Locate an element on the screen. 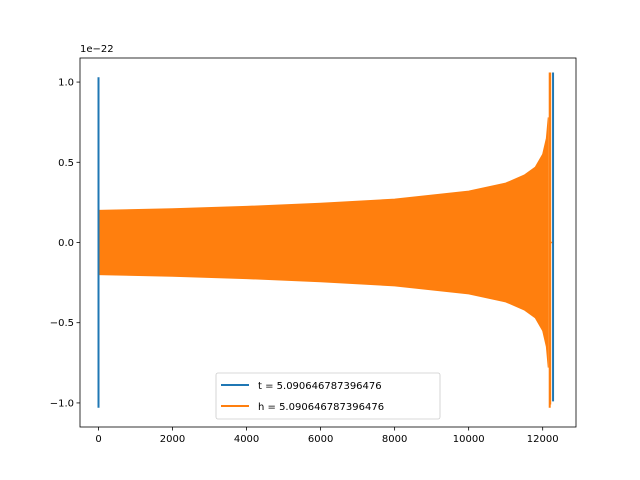  x-tick-label: 10000 is located at coordinates (469, 439).